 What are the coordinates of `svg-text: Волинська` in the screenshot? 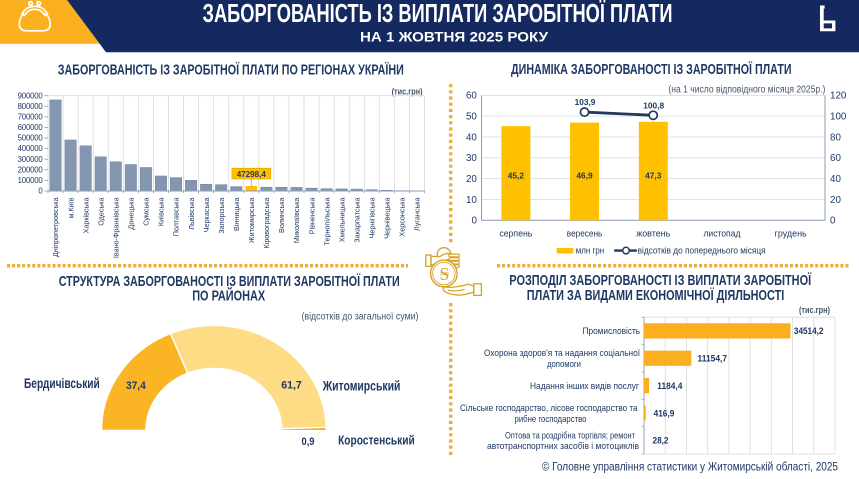 It's located at (281, 215).